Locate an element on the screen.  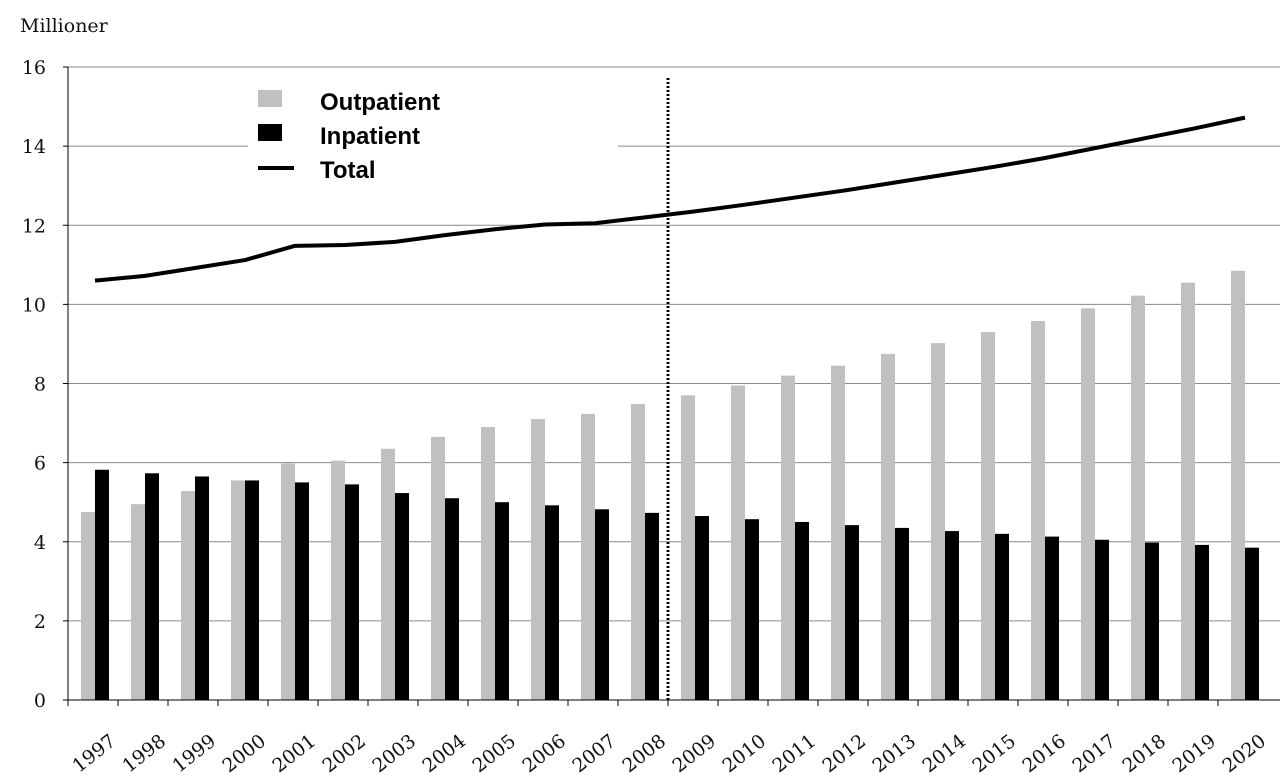
y-axis-ticks: 0 2 4 6 8 10 12 14 16 is located at coordinates (45, 384).